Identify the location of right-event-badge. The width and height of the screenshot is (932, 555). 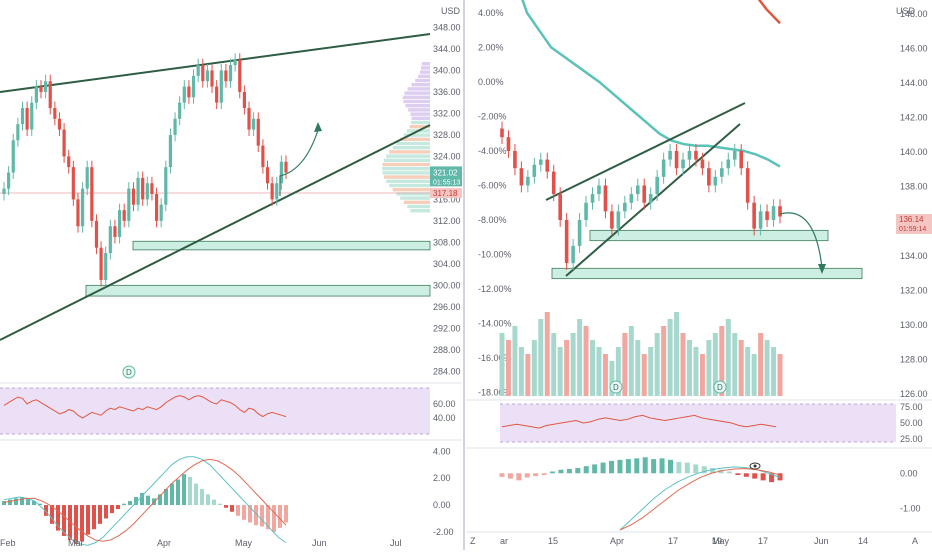
(616, 387).